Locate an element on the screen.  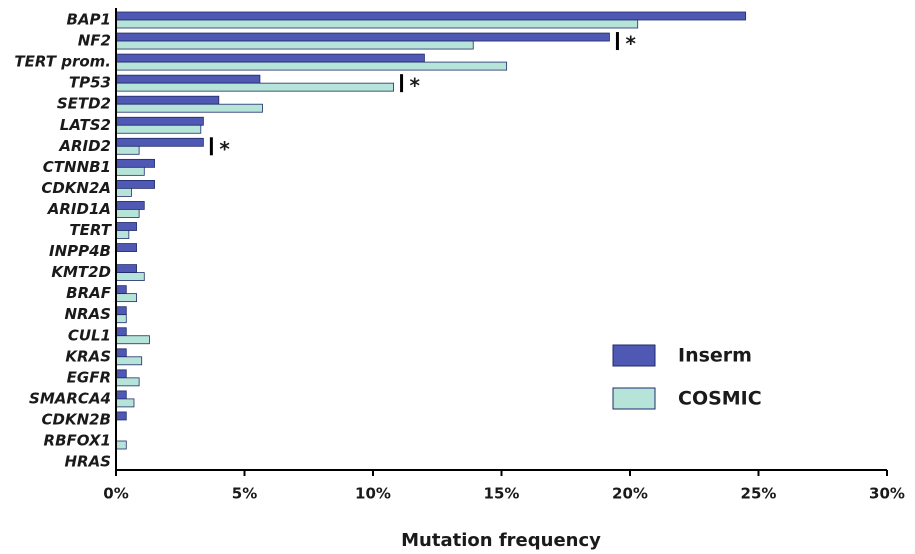
x-tick-label: 0% is located at coordinates (115, 494).